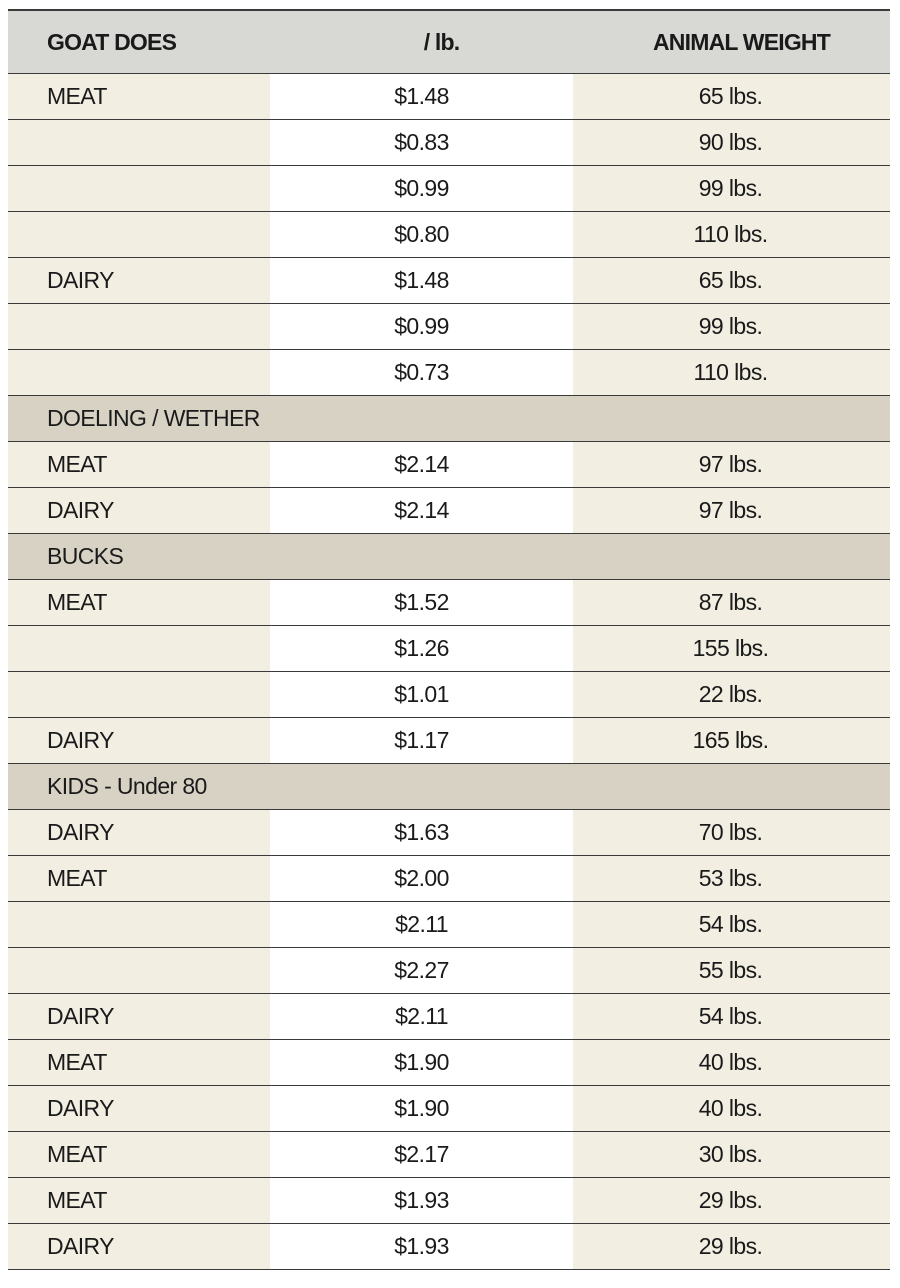  What do you see at coordinates (421, 1154) in the screenshot?
I see `price-per-lb-cell: $2.17` at bounding box center [421, 1154].